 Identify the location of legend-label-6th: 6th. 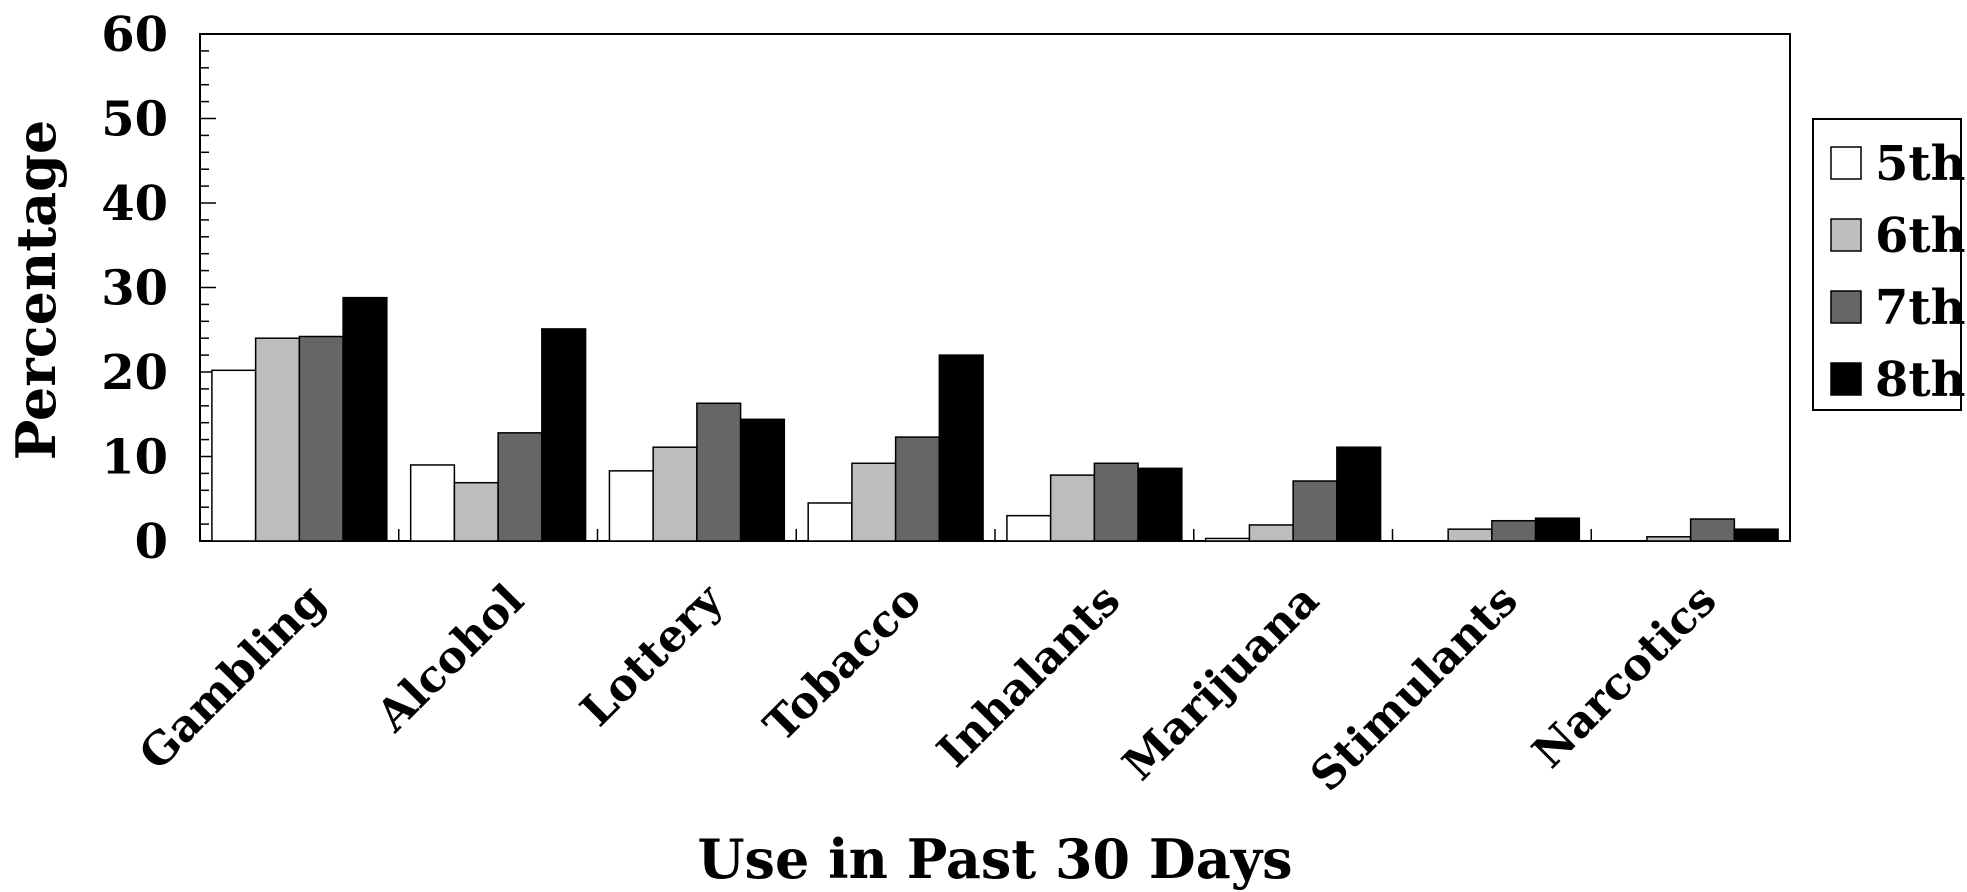
(1920, 236).